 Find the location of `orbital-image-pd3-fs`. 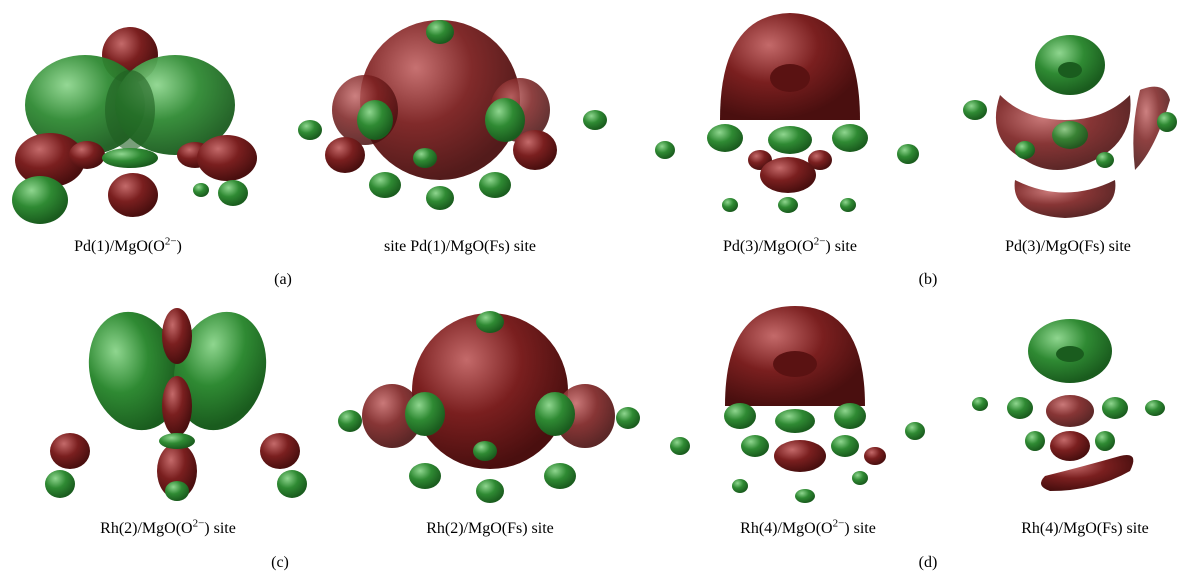

orbital-image-pd3-fs is located at coordinates (1067, 120).